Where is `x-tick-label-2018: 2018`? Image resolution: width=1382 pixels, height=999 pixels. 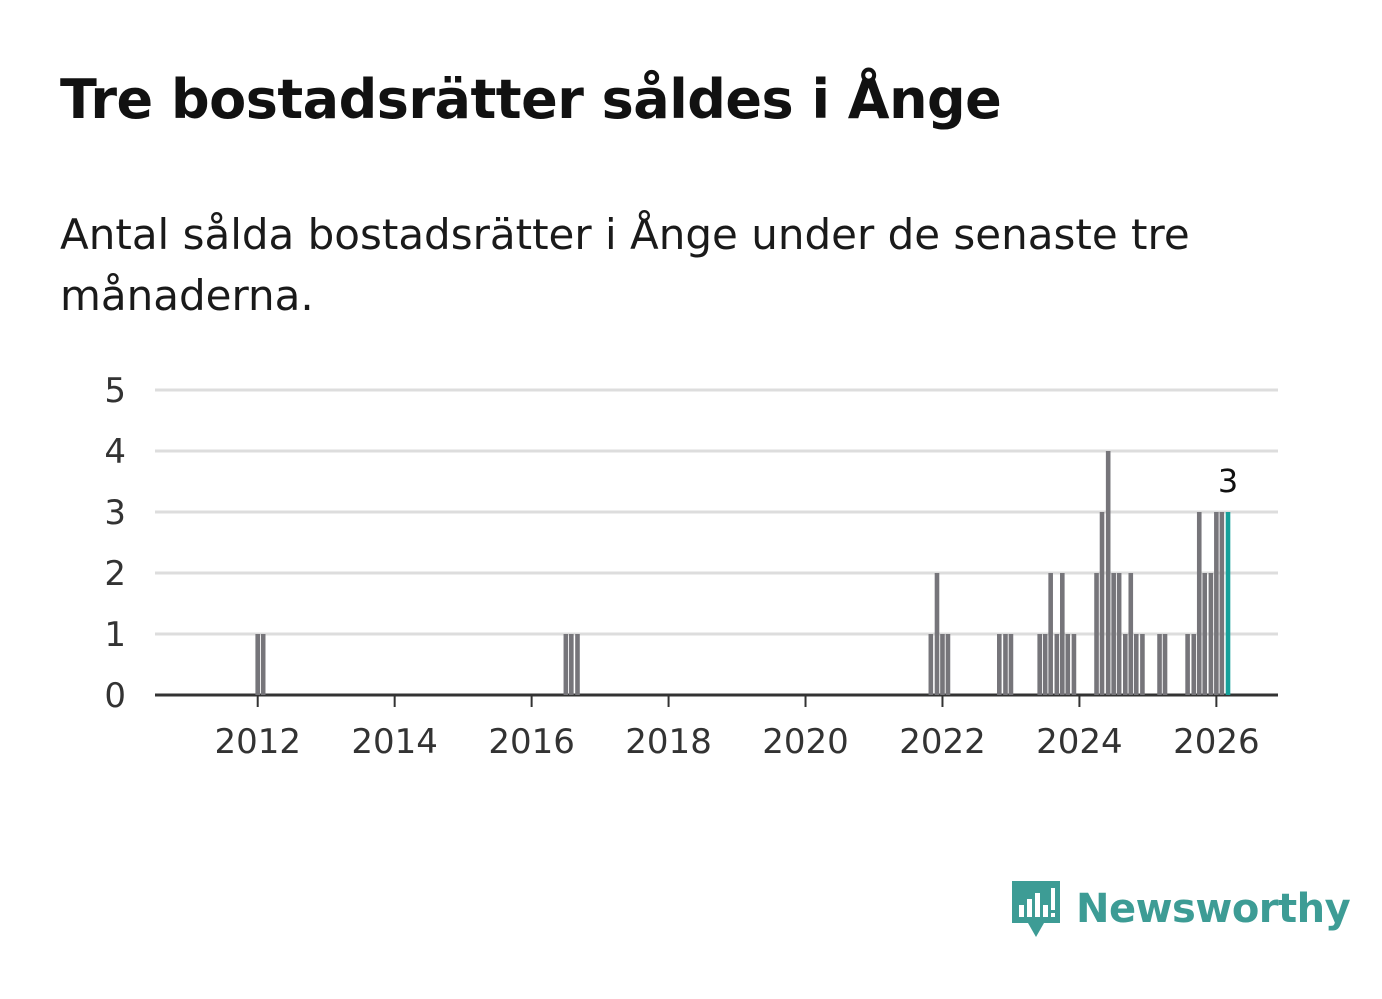
x-tick-label-2018: 2018 is located at coordinates (668, 742).